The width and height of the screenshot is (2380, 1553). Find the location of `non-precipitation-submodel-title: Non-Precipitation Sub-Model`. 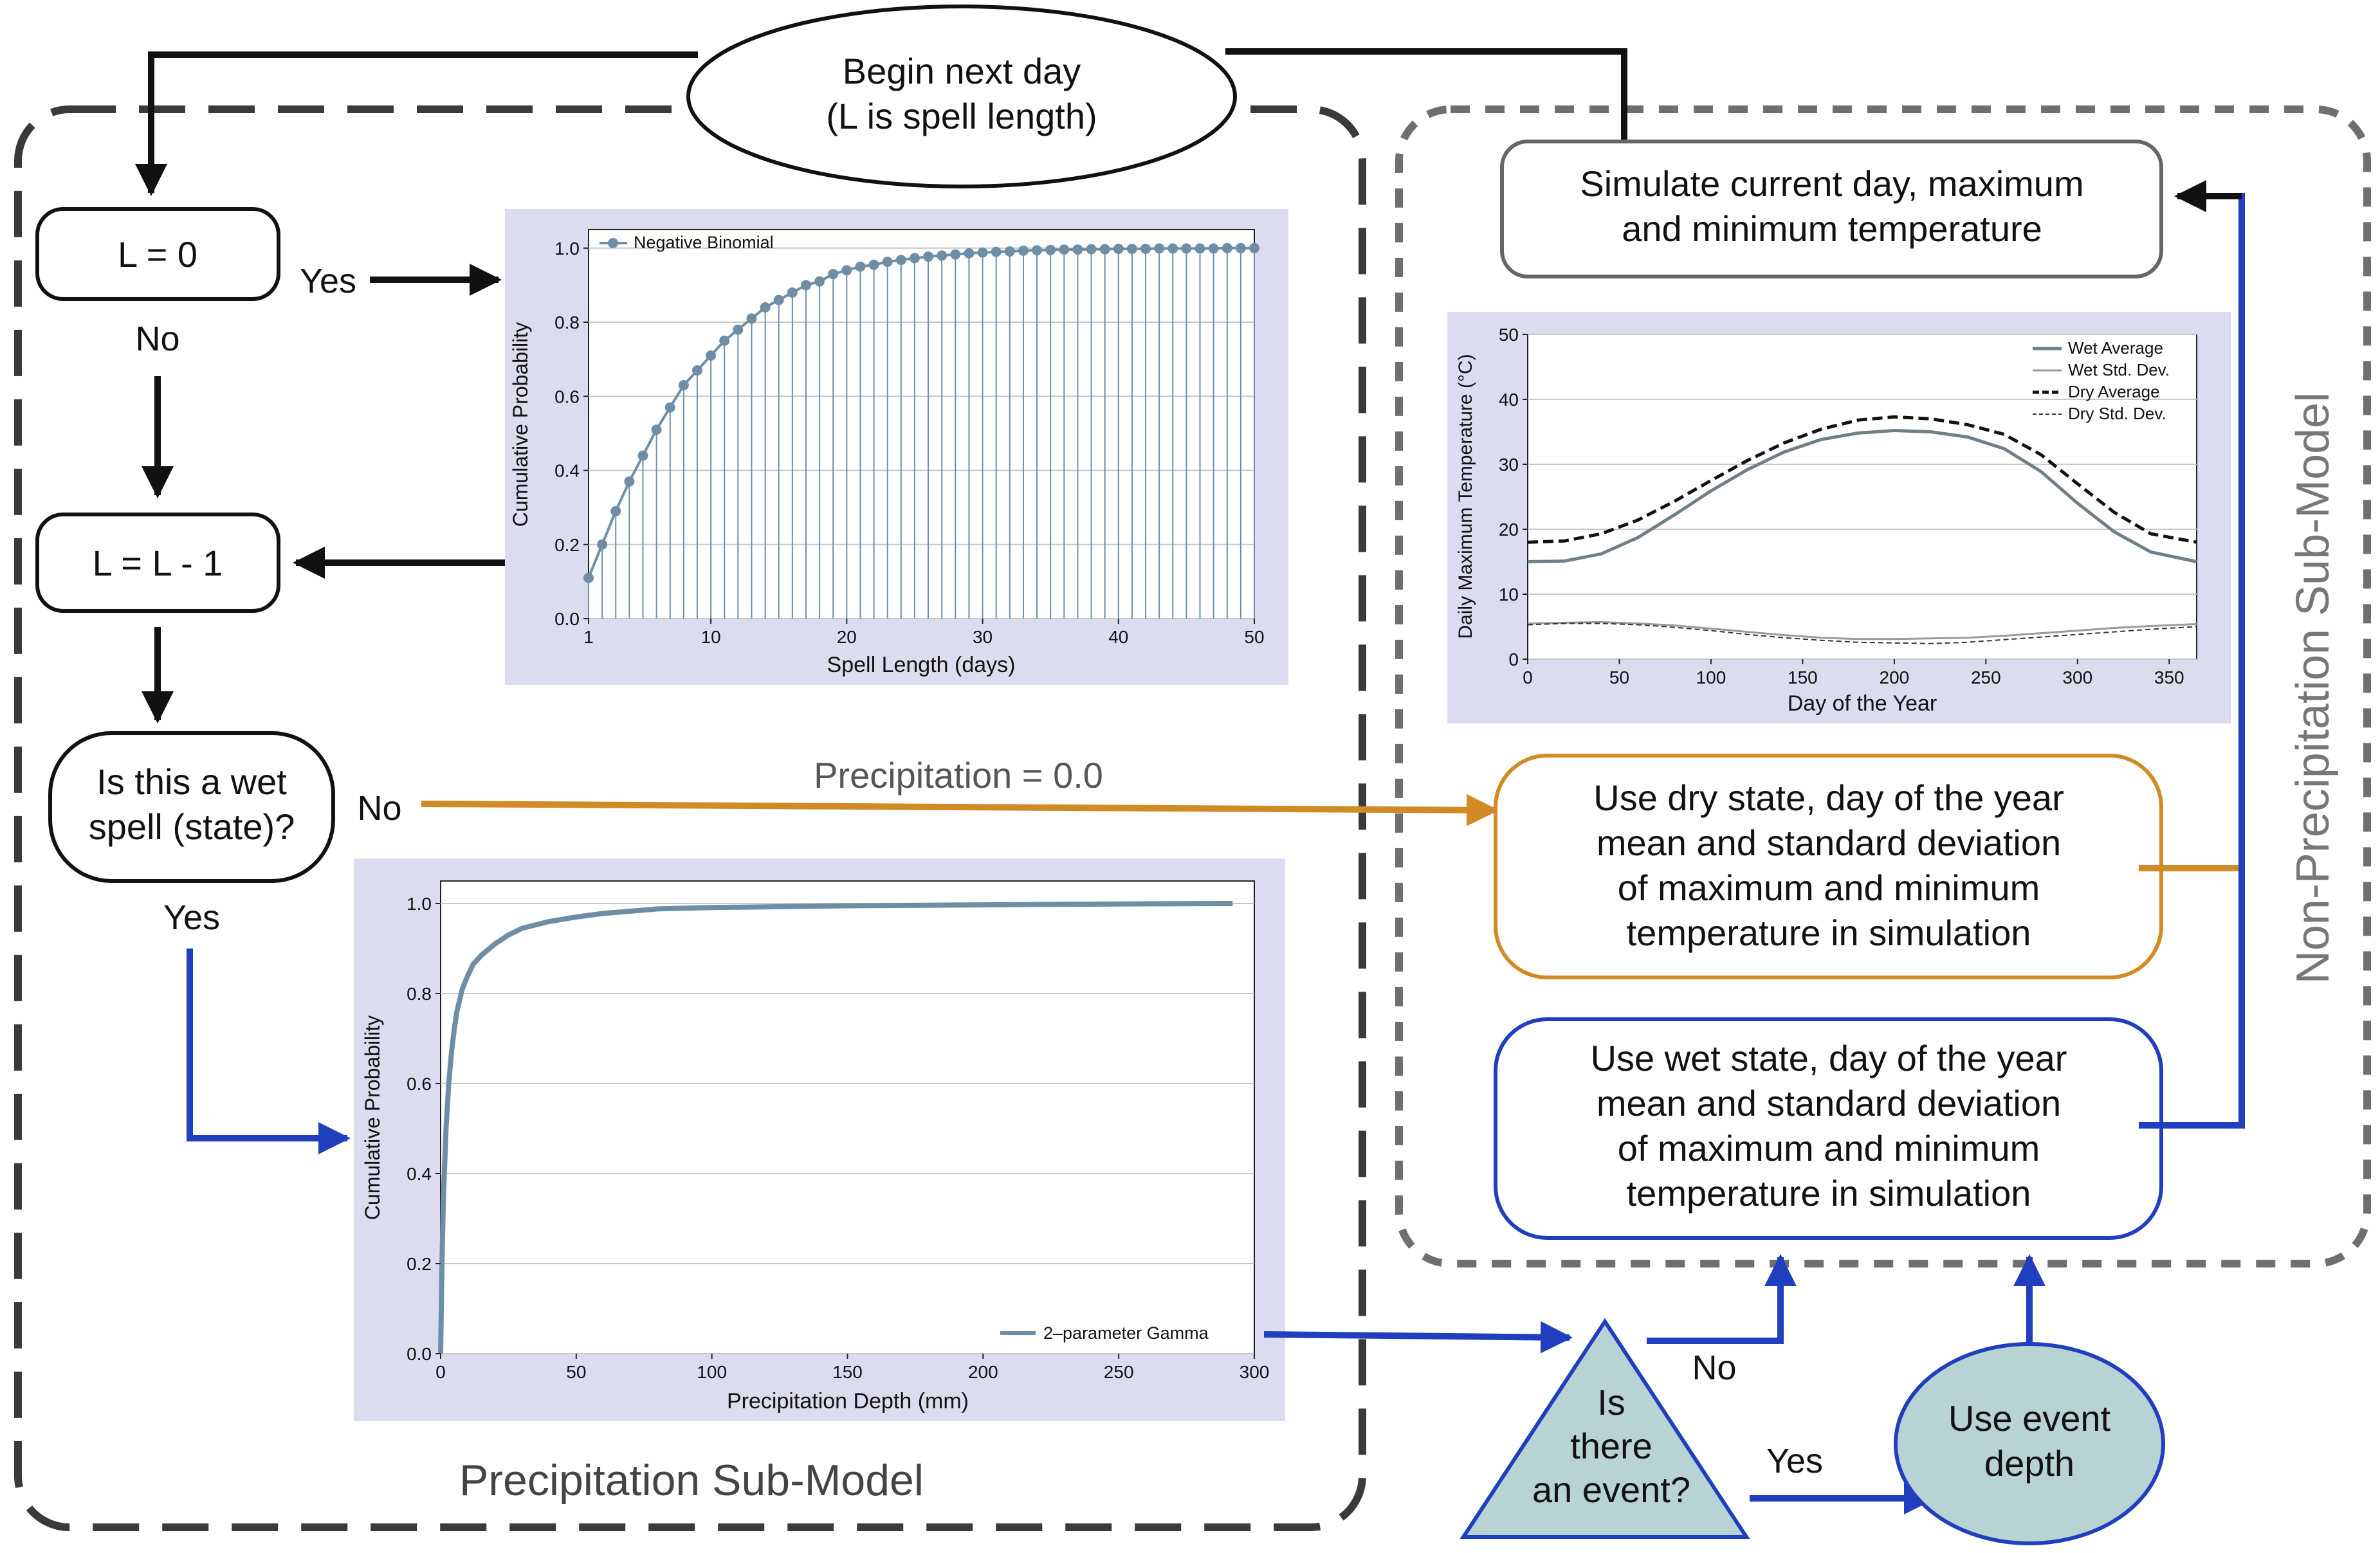

non-precipitation-submodel-title: Non-Precipitation Sub-Model is located at coordinates (2313, 688).